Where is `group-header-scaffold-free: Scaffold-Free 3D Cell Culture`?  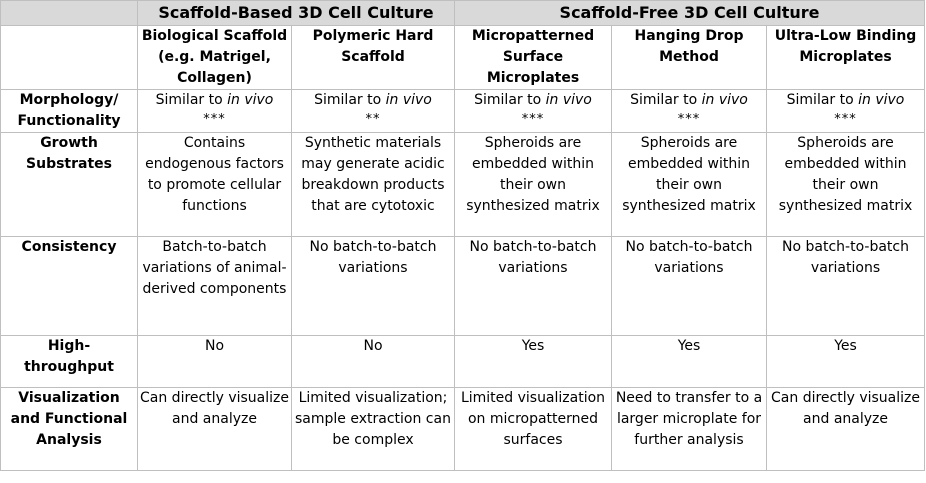
group-header-scaffold-free: Scaffold-Free 3D Cell Culture is located at coordinates (689, 13).